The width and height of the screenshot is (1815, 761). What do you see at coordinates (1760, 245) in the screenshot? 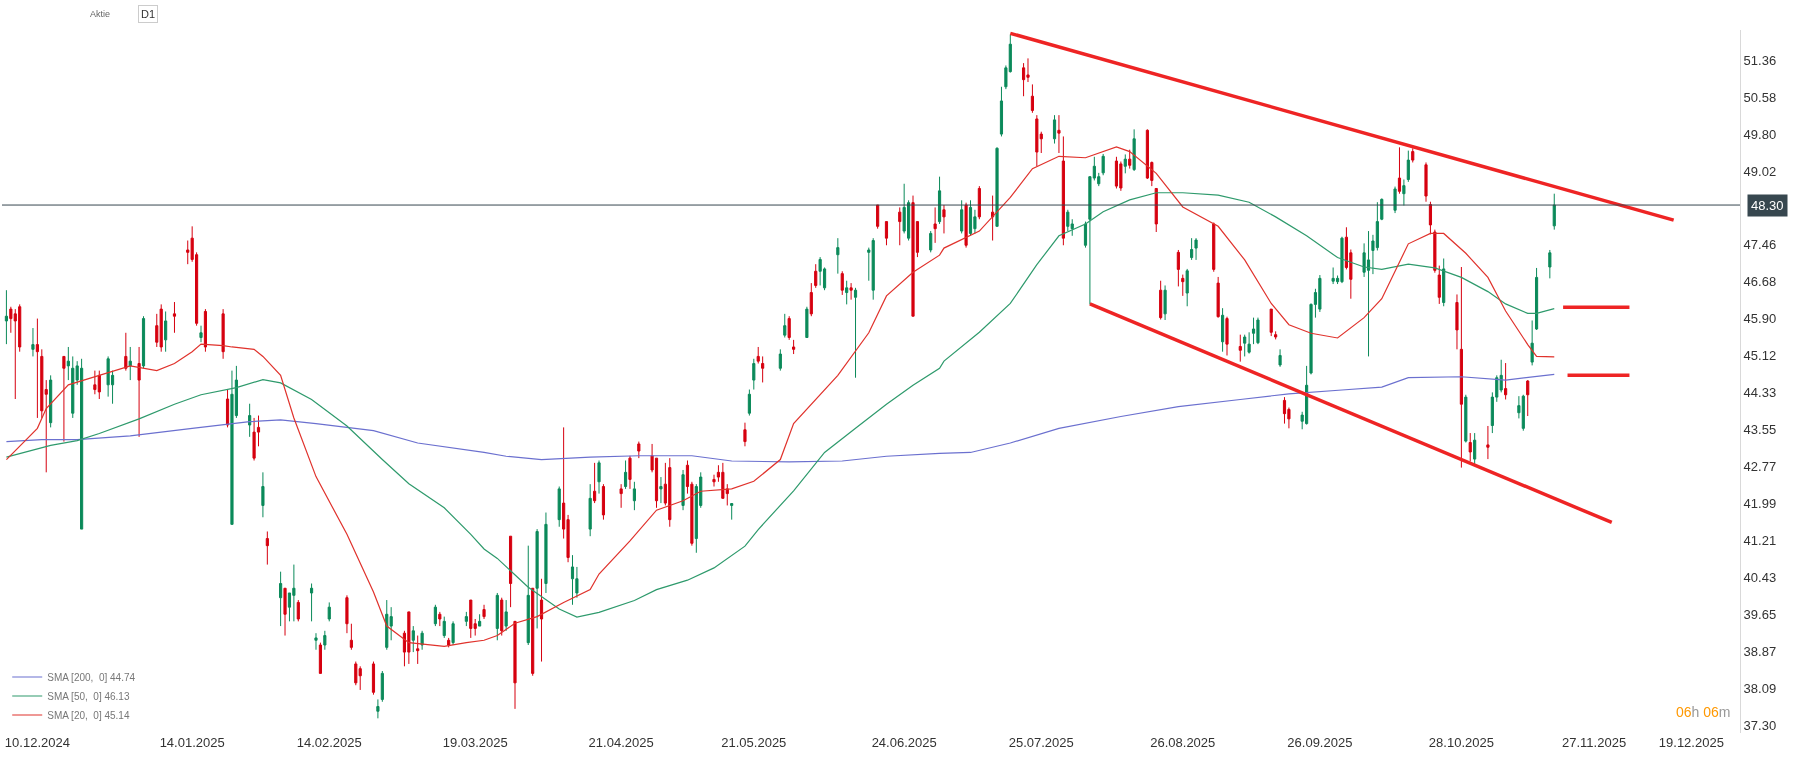
I see `y-tick-label: 47.46` at bounding box center [1760, 245].